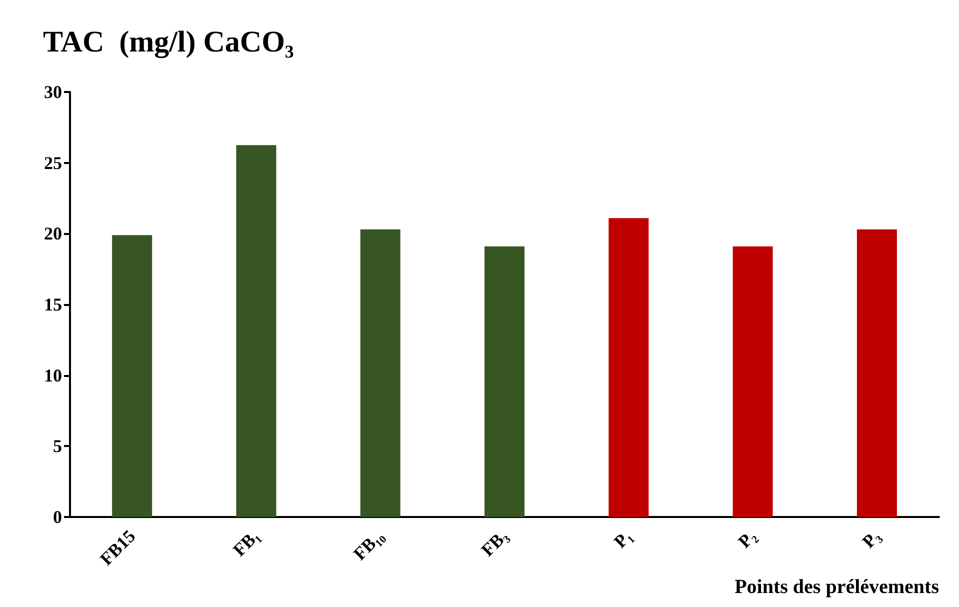  I want to click on y-tick-label: 25, so click(53, 162).